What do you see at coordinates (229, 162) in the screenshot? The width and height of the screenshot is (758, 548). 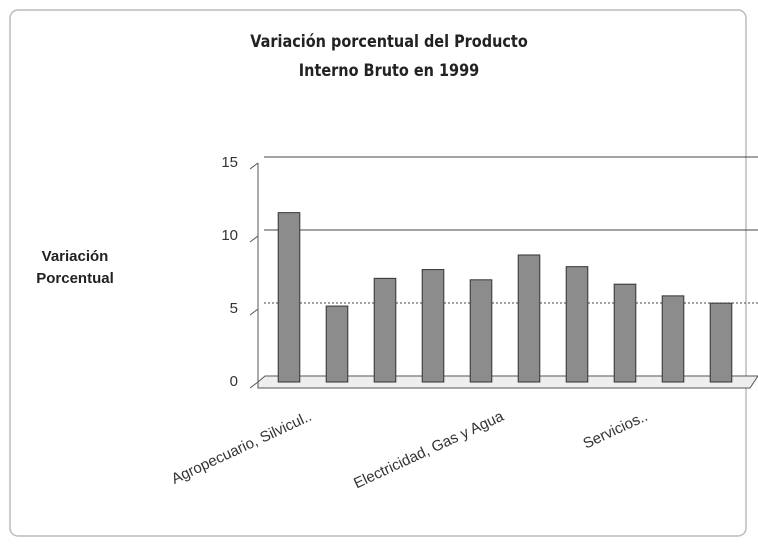 I see `y-tick-label: 15` at bounding box center [229, 162].